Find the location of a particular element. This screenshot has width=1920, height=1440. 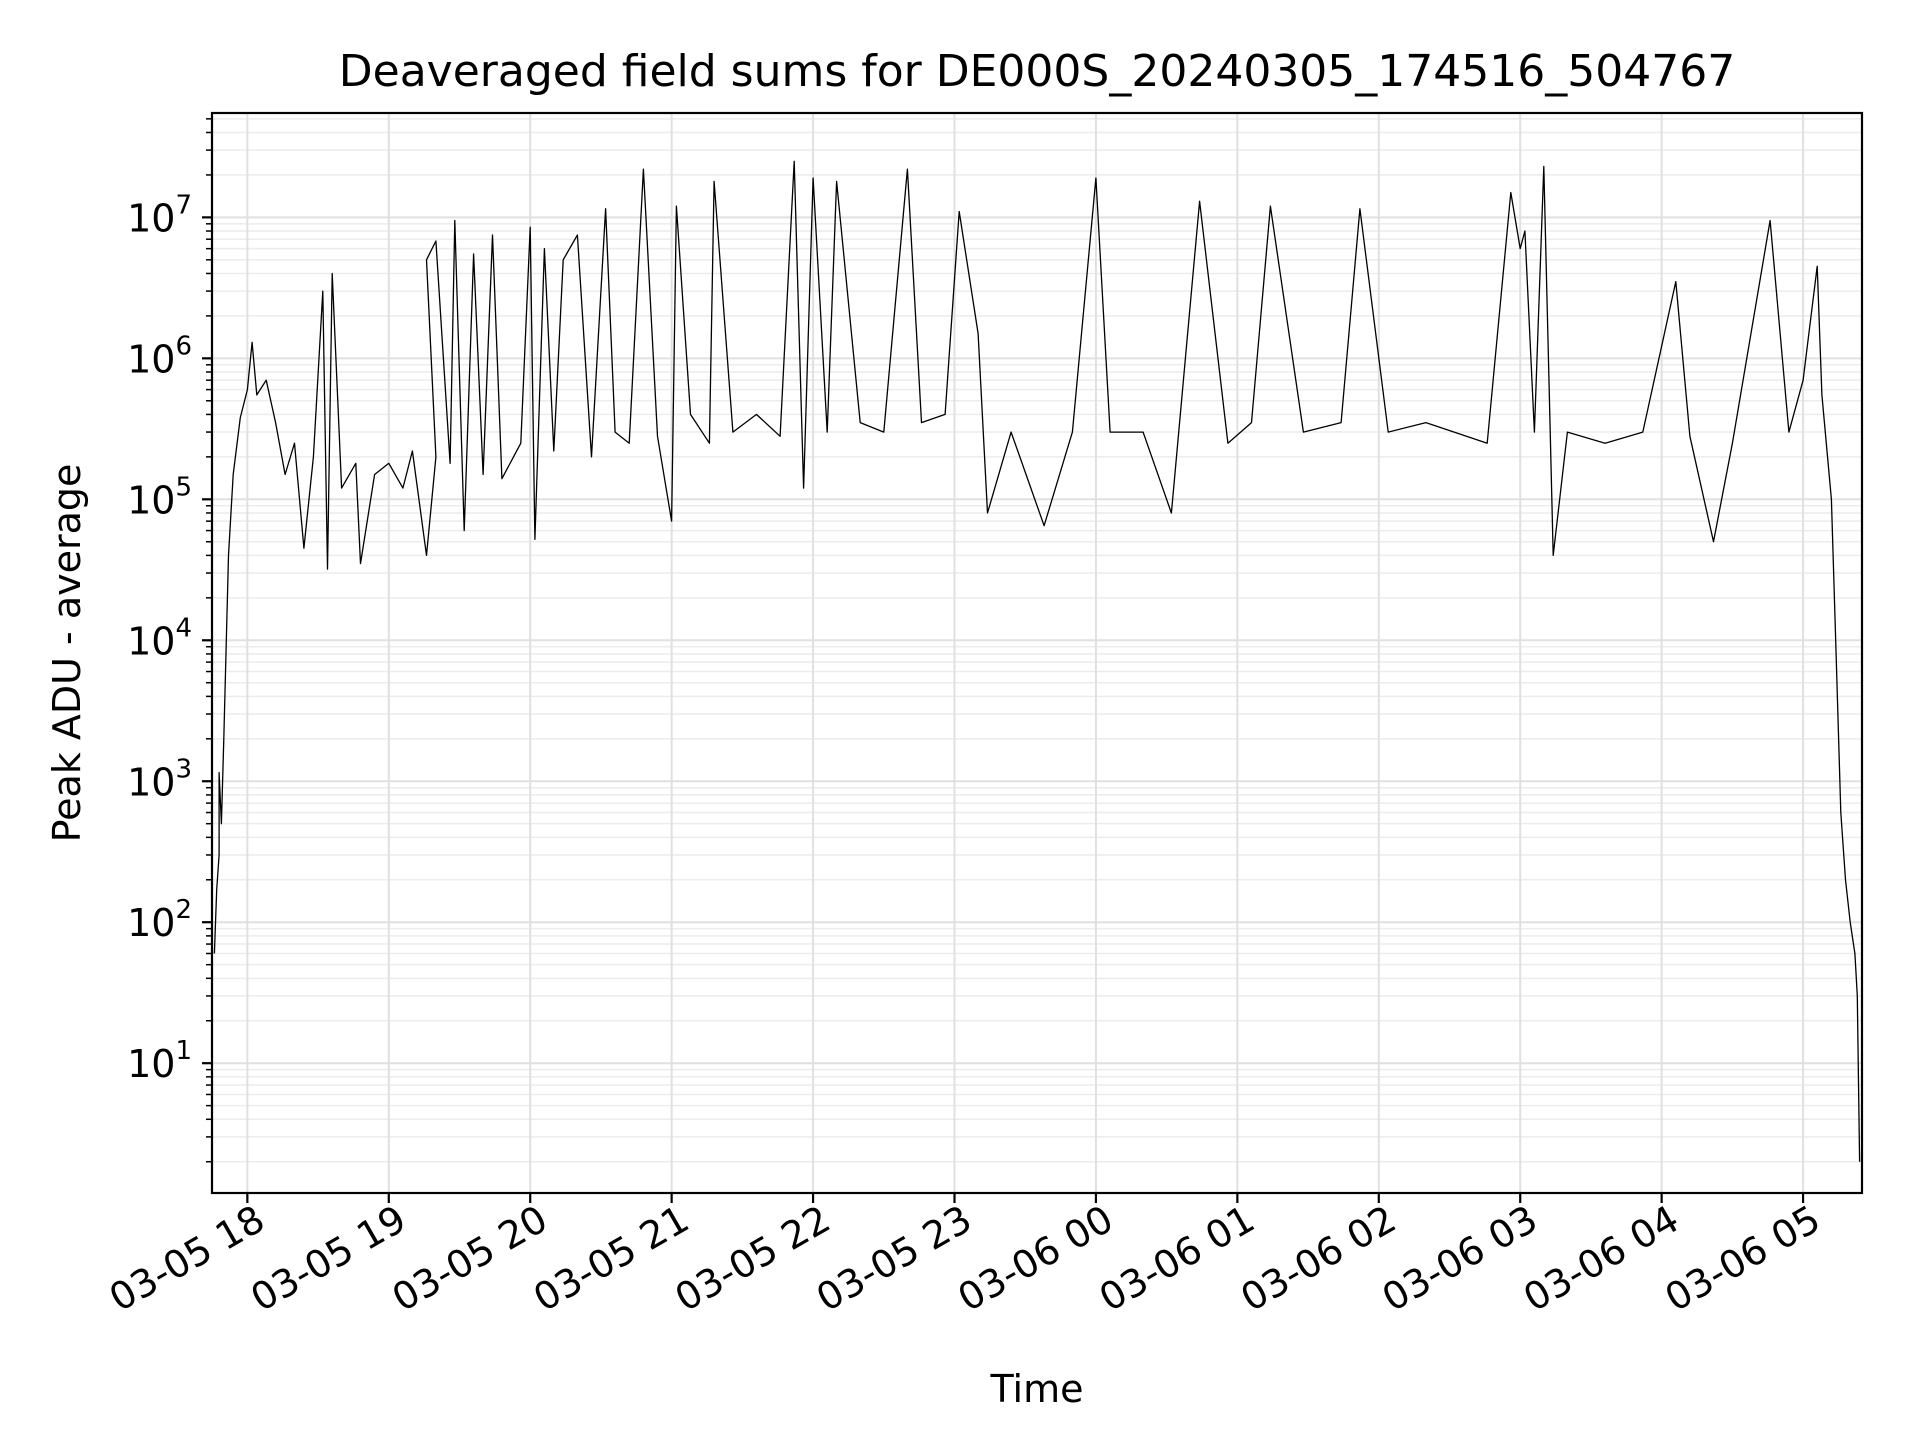

x-tick-label: 03-06 01 is located at coordinates (1177, 1259).